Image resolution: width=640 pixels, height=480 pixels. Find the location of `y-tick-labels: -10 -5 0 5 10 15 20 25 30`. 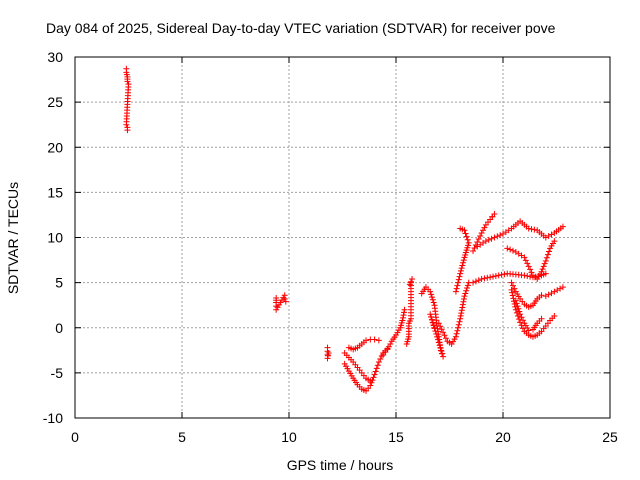

y-tick-labels: -10 -5 0 5 10 15 20 25 30 is located at coordinates (53, 237).